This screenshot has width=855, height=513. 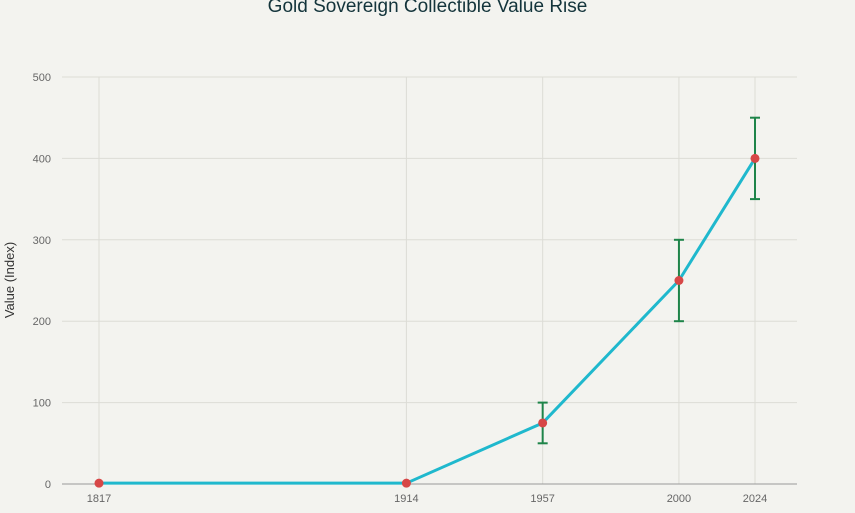 I want to click on y-tick-label: 0, so click(x=48, y=485).